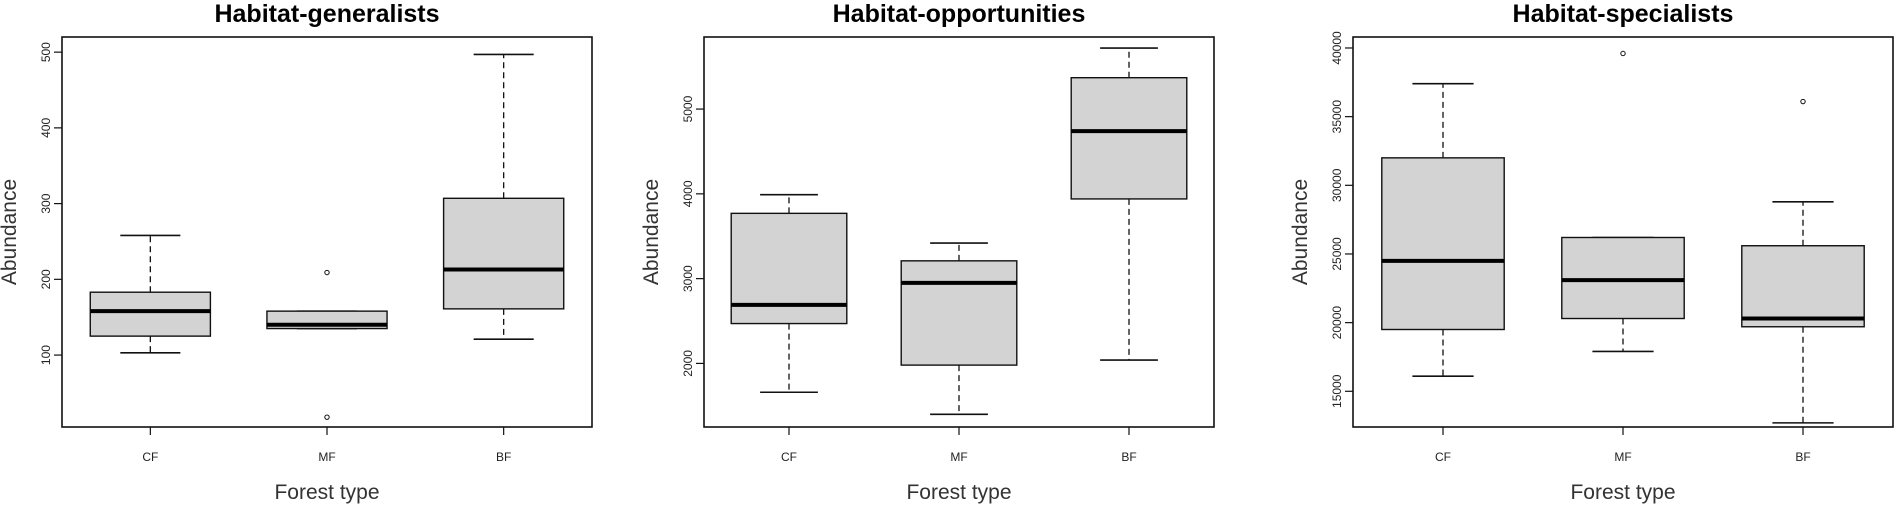 The height and width of the screenshot is (517, 1902). What do you see at coordinates (1337, 185) in the screenshot?
I see `y-tick-label: 30000` at bounding box center [1337, 185].